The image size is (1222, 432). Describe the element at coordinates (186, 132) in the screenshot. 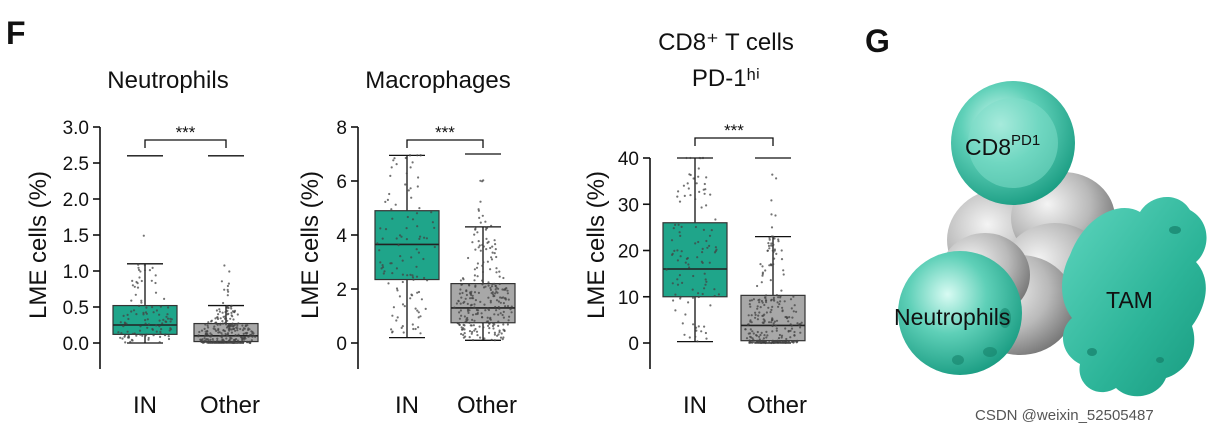

I see `significance-label: ***` at that location.